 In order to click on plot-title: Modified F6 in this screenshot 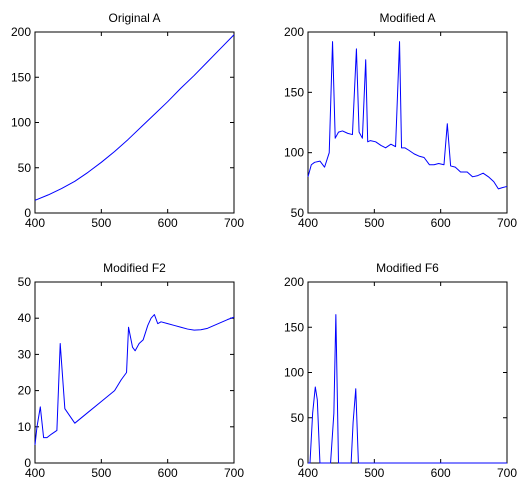, I will do `click(407, 268)`.